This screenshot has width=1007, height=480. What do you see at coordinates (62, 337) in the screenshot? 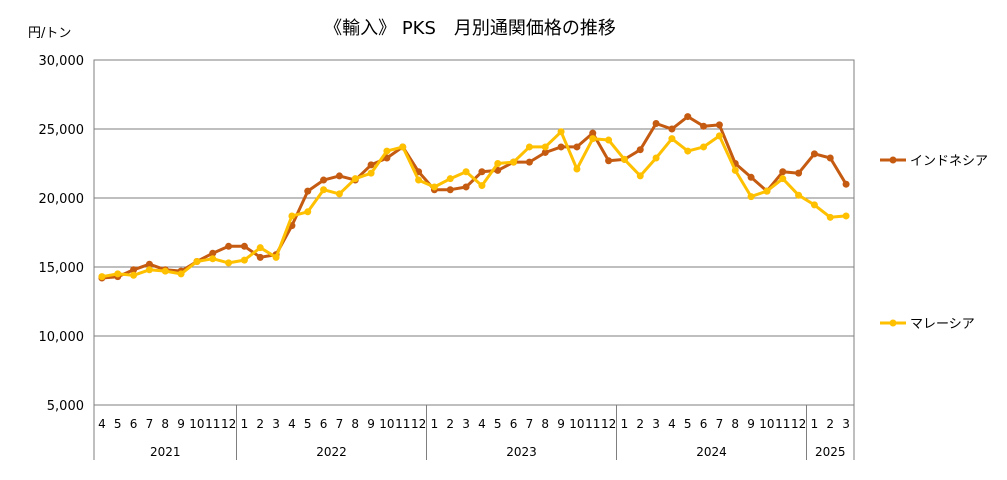
I see `y-tick-label: 10,000` at bounding box center [62, 337].